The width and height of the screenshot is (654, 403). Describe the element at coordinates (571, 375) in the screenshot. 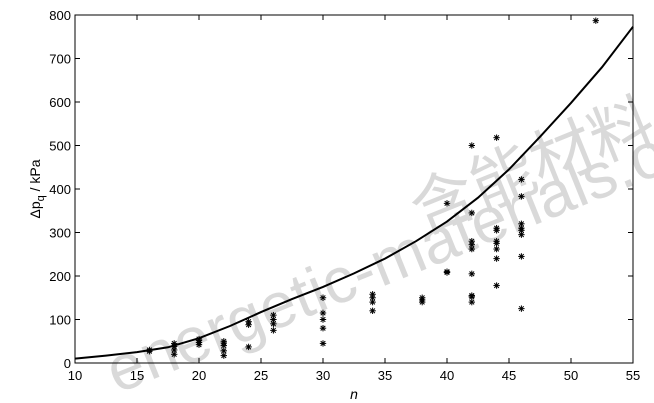

I see `x-tick-label: 50` at that location.